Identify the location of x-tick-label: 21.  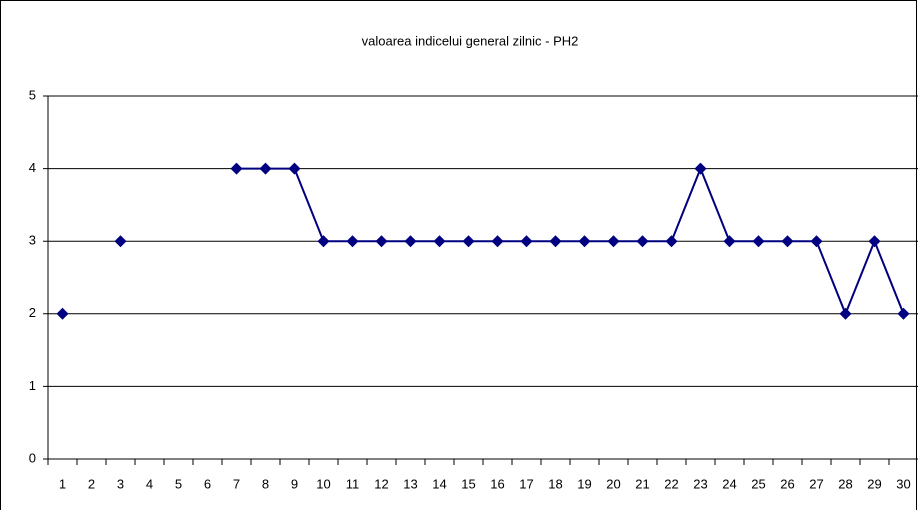
(642, 483).